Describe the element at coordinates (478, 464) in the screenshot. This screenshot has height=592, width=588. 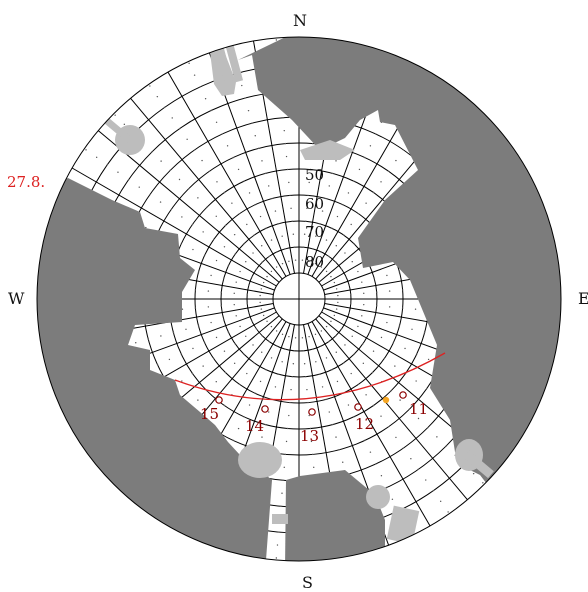
I see `obstruction-poles-east` at that location.